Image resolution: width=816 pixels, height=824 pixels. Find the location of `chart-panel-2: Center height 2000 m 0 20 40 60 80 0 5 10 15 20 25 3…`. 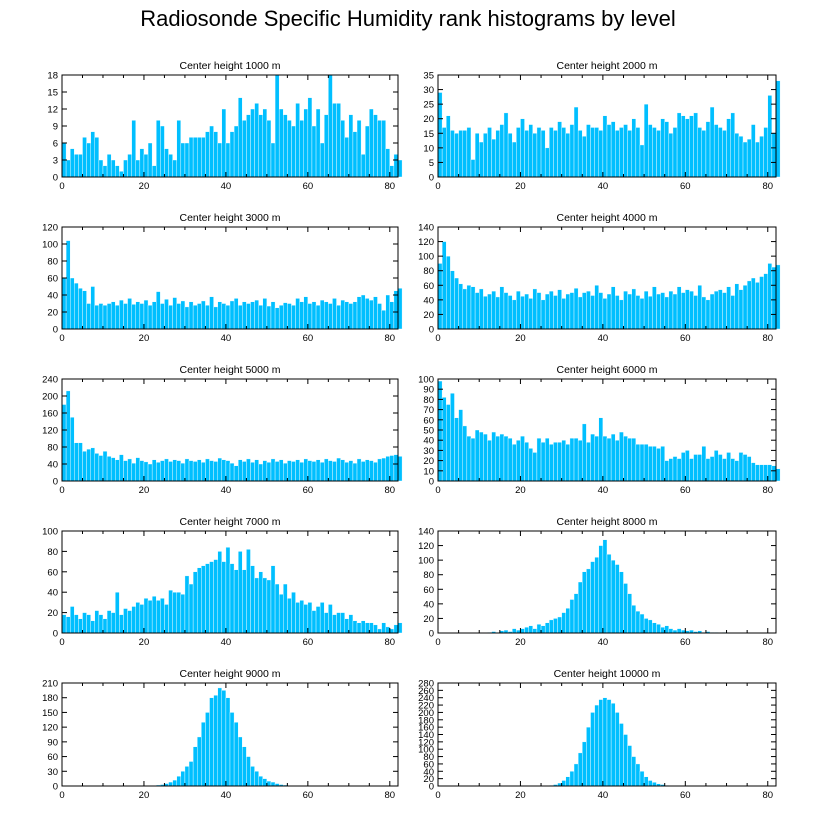

chart-panel-2: Center height 2000 m 0 20 40 60 80 0 5 10 15 20 25 3… is located at coordinates (602, 126).